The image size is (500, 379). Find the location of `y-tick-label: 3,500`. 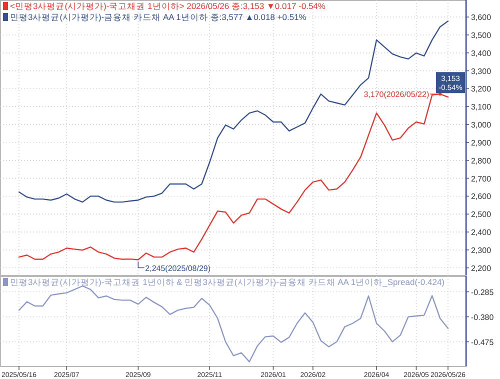

y-tick-label: 3,500 is located at coordinates (481, 35).